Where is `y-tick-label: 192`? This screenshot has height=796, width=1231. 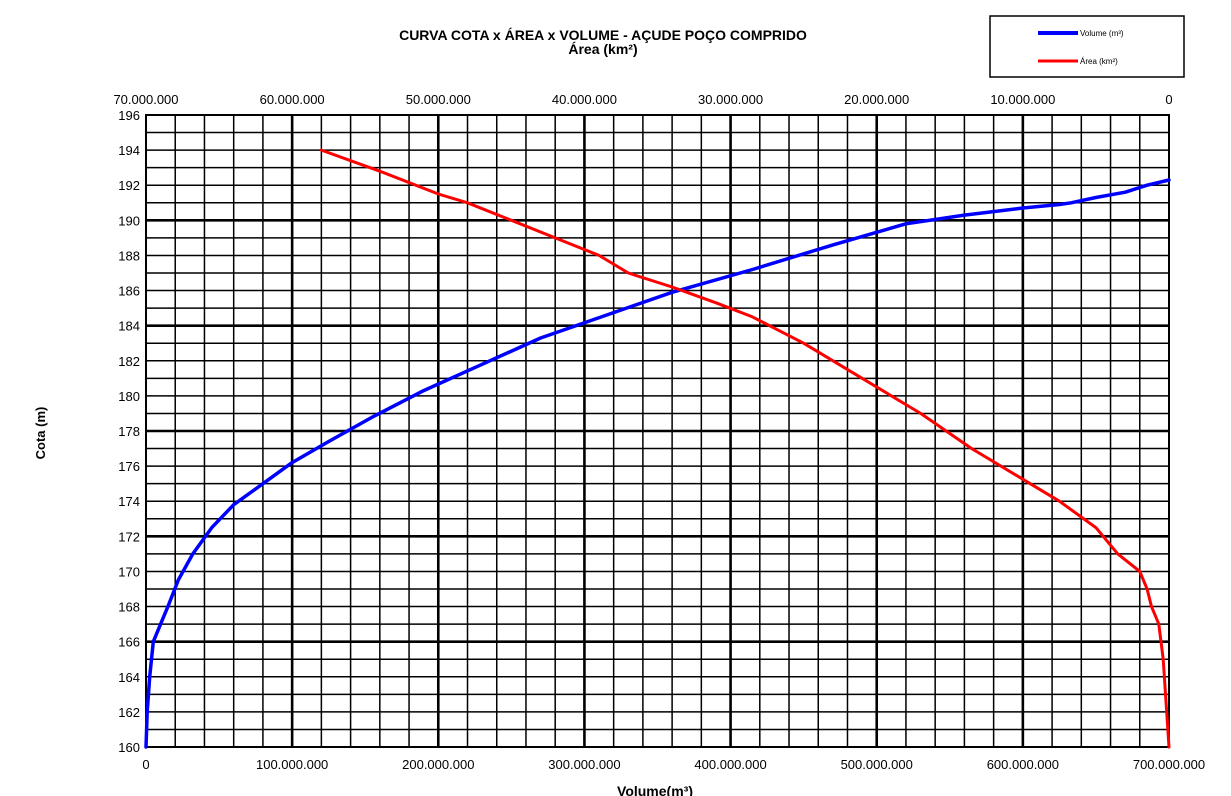 y-tick-label: 192 is located at coordinates (129, 185).